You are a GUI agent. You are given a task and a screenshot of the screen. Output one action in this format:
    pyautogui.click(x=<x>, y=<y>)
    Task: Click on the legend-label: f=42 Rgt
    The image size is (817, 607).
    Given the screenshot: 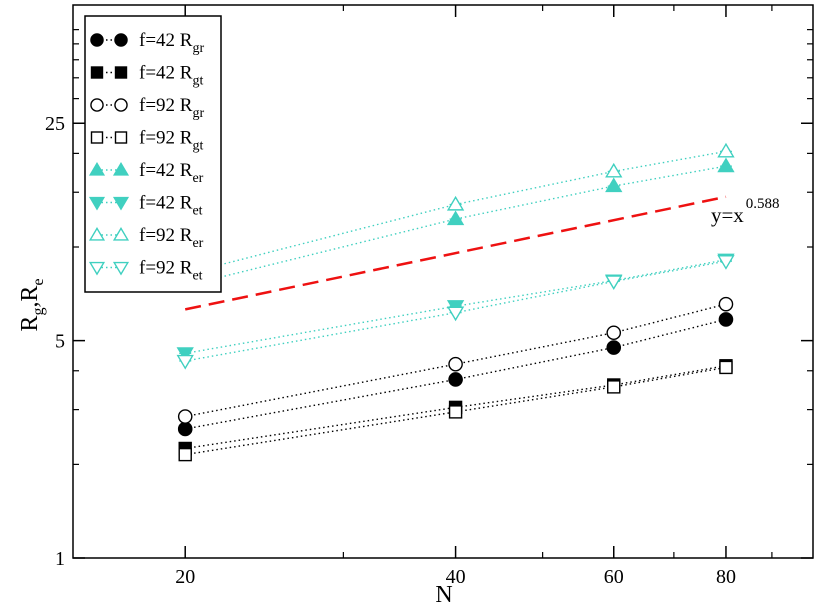 What is the action you would take?
    pyautogui.click(x=171, y=76)
    